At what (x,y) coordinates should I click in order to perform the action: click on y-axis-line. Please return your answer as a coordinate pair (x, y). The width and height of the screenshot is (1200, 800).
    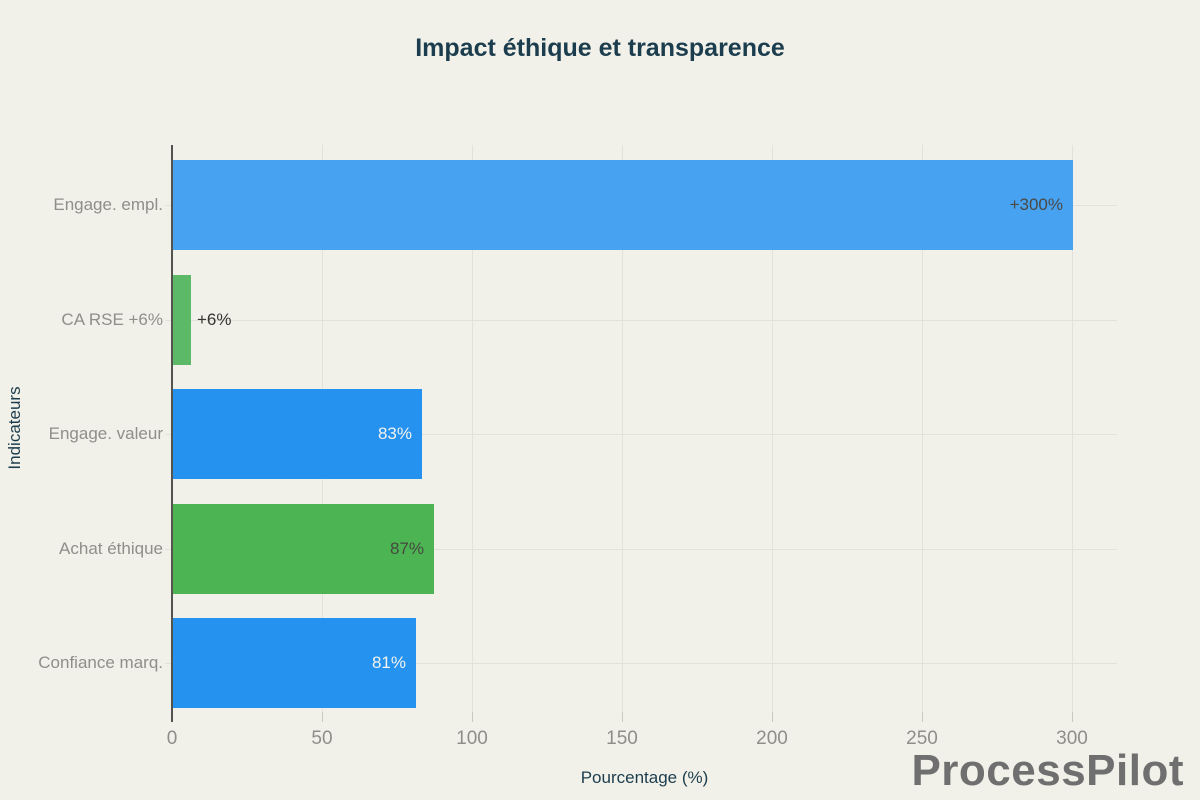
    Looking at the image, I should click on (172, 433).